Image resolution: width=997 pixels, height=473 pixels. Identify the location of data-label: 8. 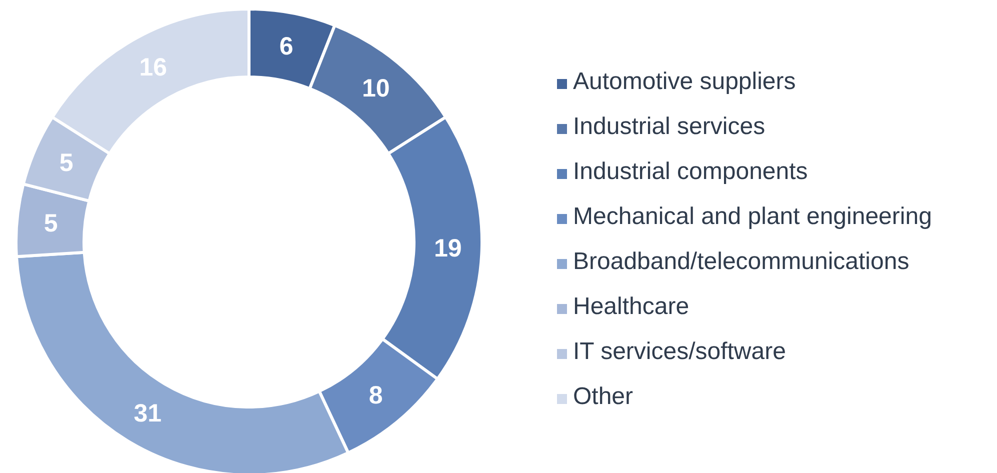
(375, 395).